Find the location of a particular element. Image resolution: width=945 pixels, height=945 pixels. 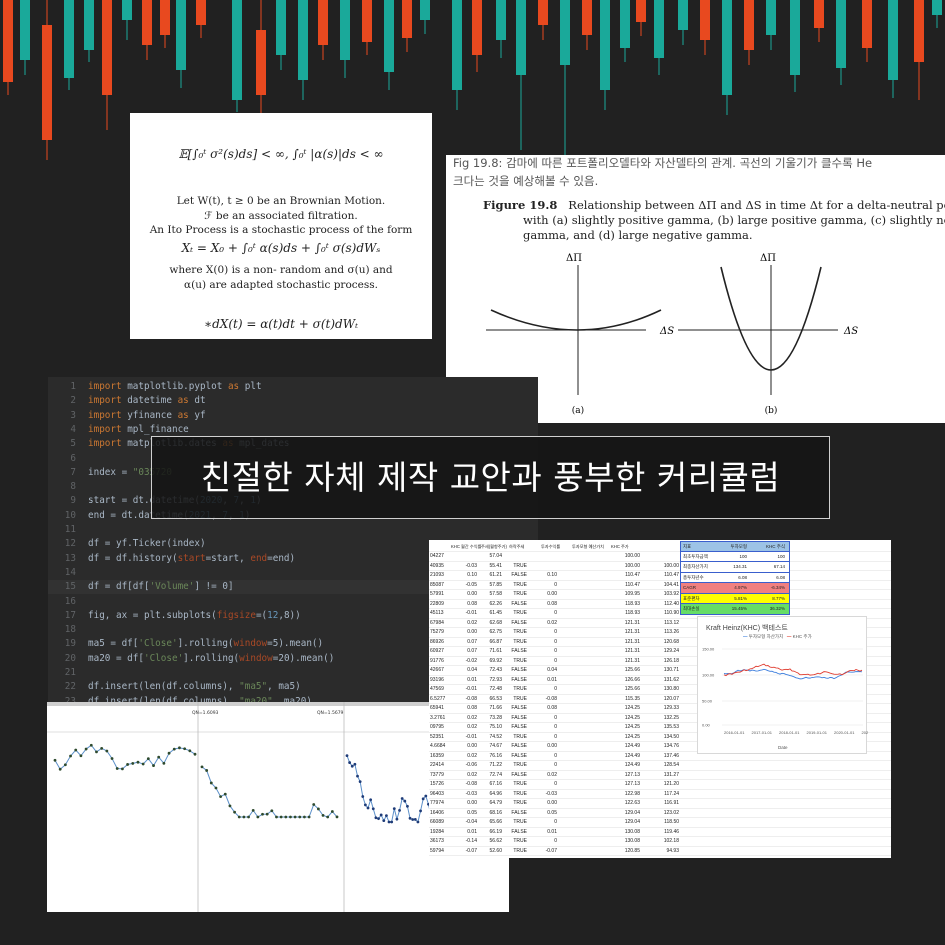

sheet-cell: 64.79 is located at coordinates (495, 803).